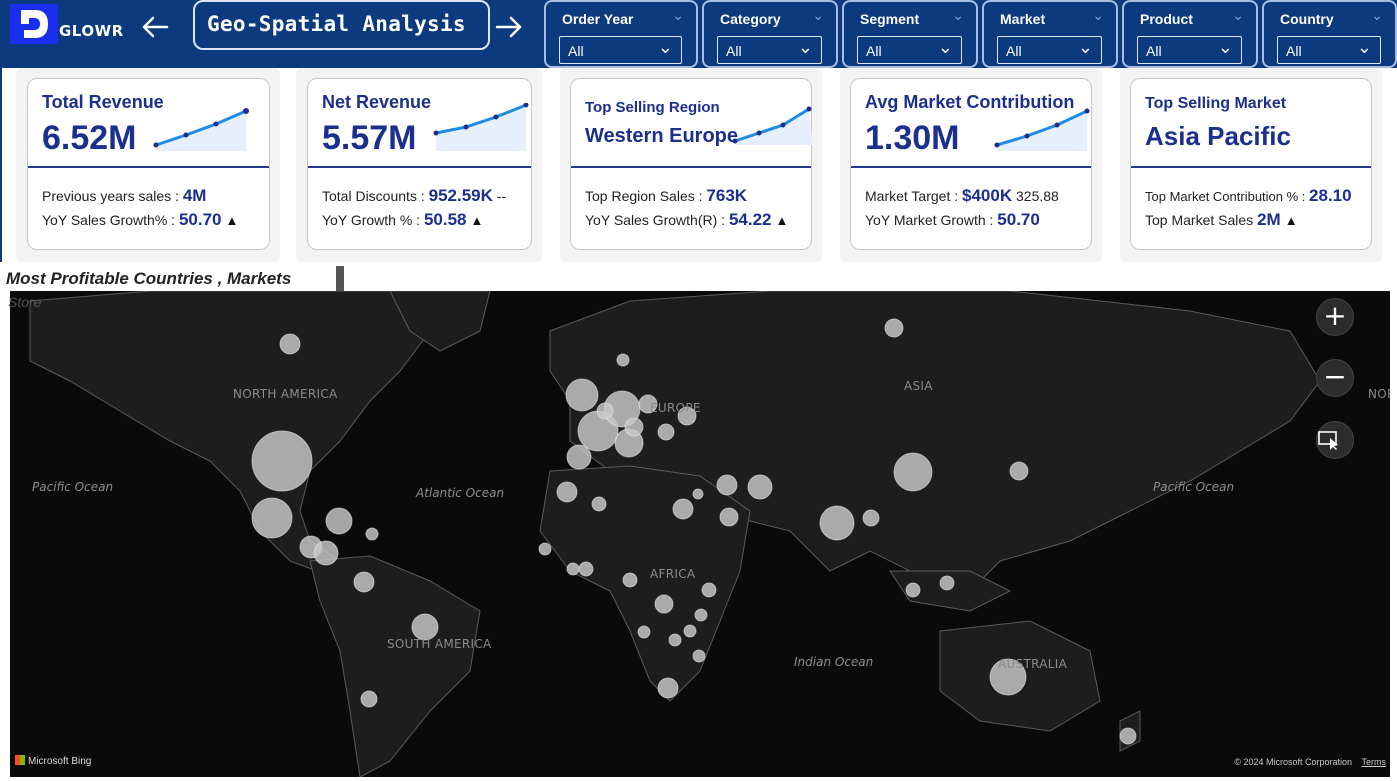 This screenshot has width=1397, height=781. What do you see at coordinates (1216, 103) in the screenshot?
I see `kpi-title: Top Selling Market` at bounding box center [1216, 103].